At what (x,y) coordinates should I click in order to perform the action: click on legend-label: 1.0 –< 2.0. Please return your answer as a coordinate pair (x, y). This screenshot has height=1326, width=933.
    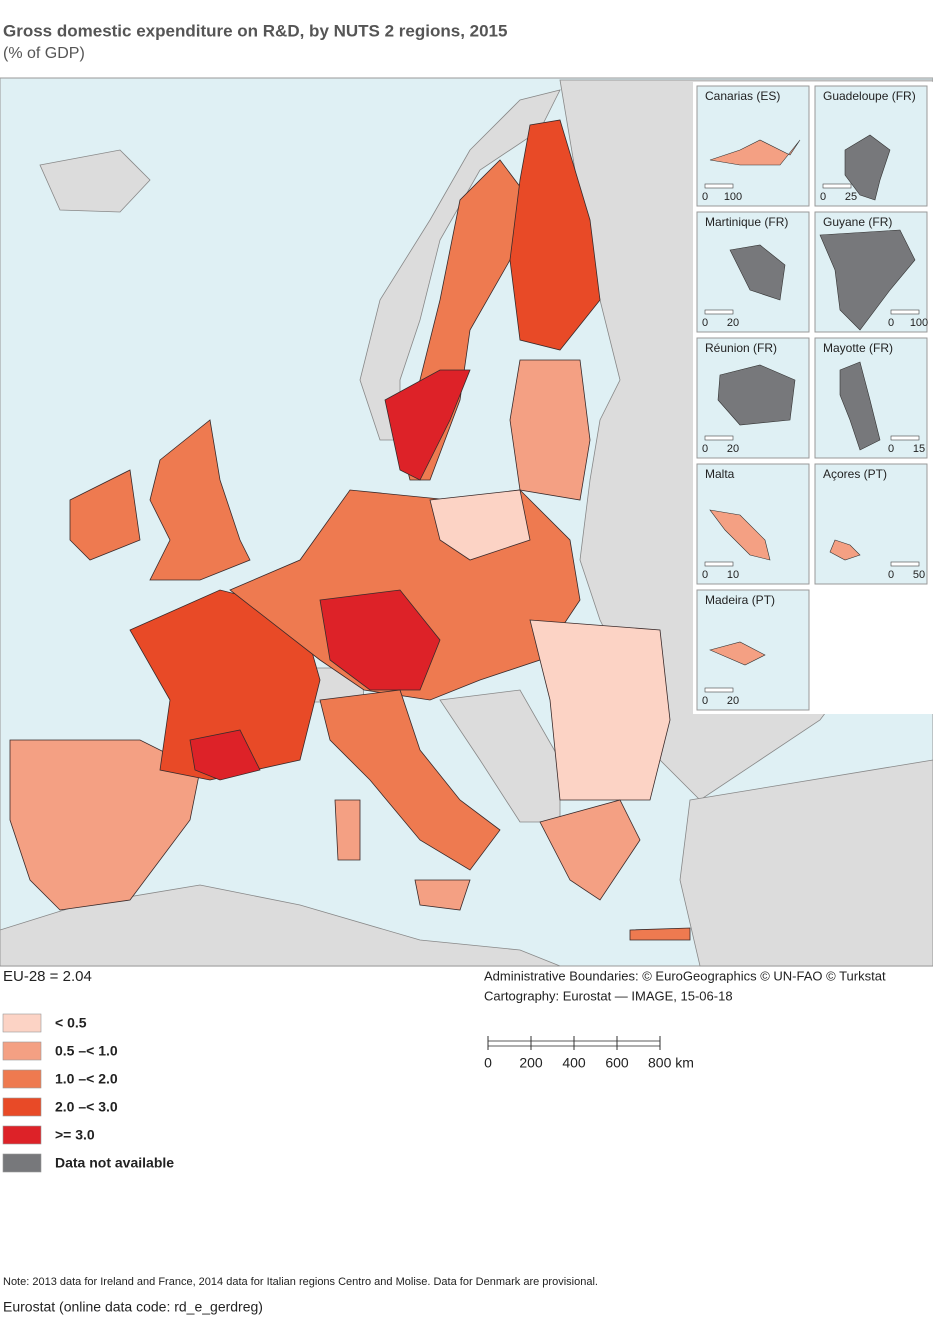
    Looking at the image, I should click on (86, 1079).